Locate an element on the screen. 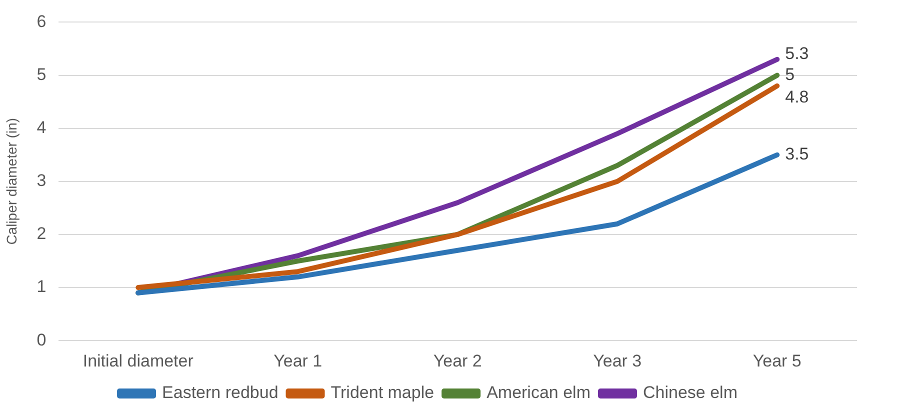 Image resolution: width=907 pixels, height=412 pixels. y-tick-label: 1 is located at coordinates (41, 286).